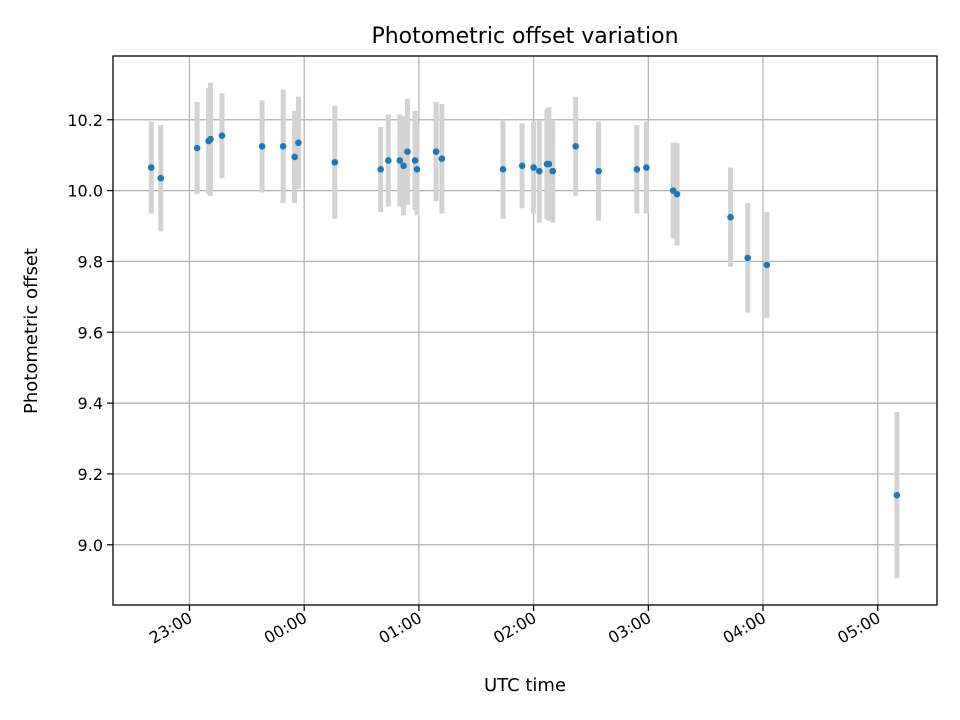 The width and height of the screenshot is (960, 720). I want to click on y-tick-label: 10.0, so click(85, 191).